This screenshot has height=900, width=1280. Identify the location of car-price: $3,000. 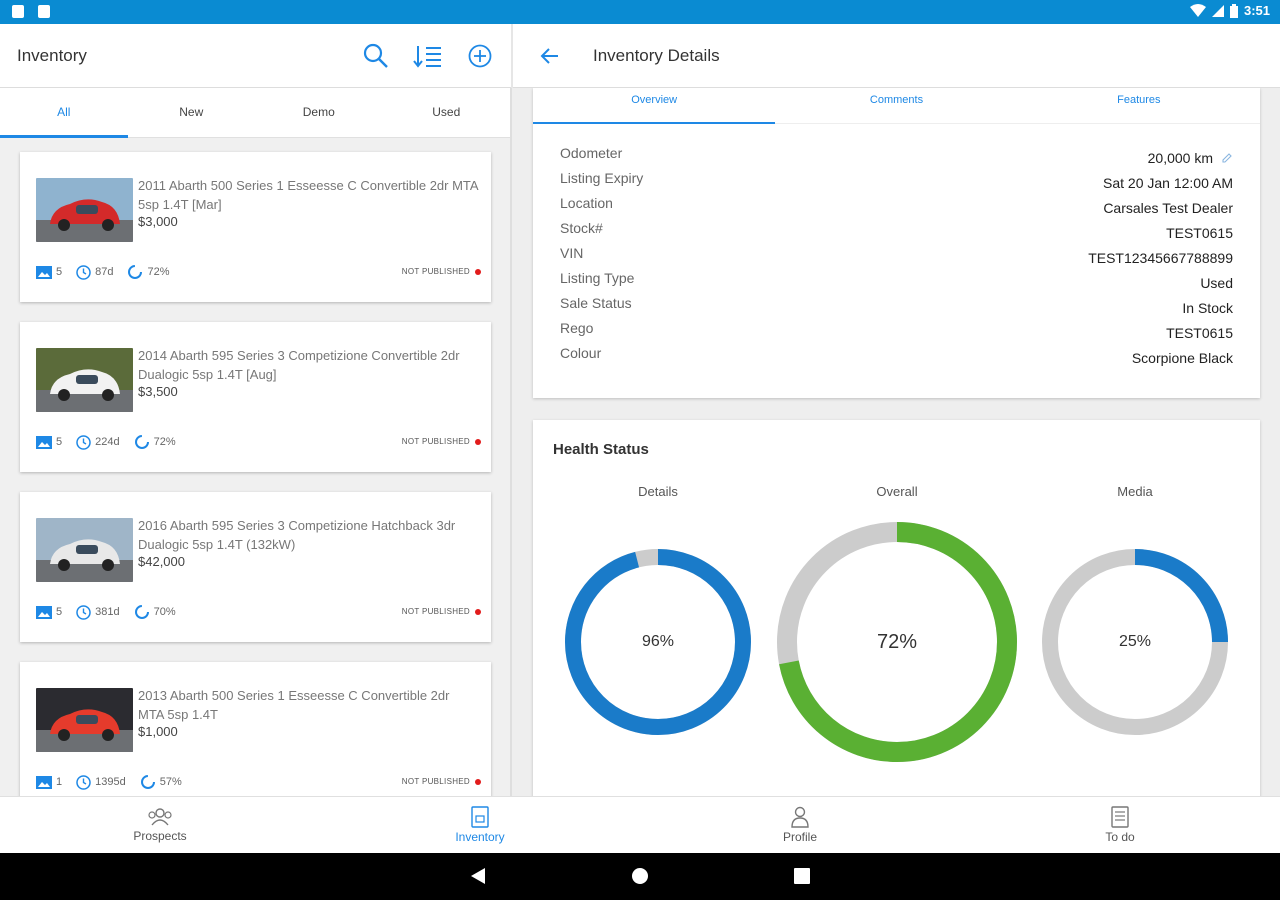
(158, 221).